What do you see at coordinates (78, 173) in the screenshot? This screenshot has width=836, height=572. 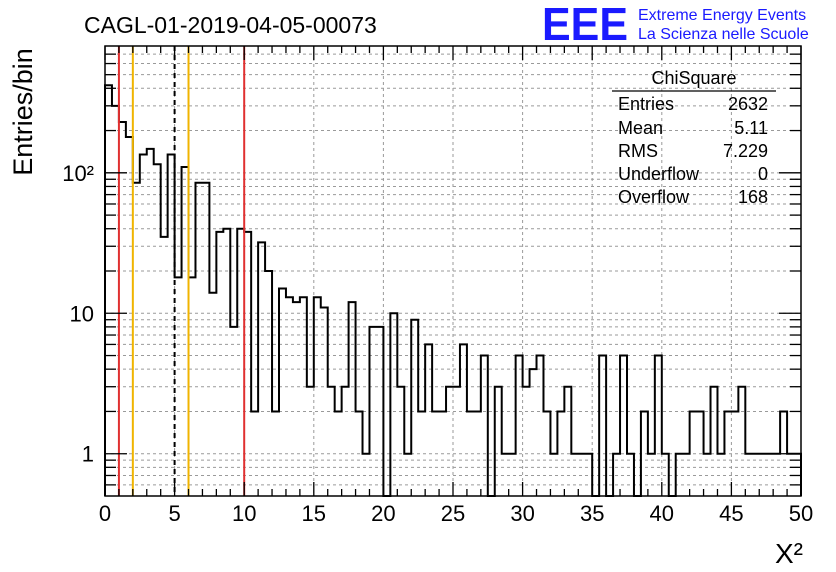 I see `y-tick-label: 10²` at bounding box center [78, 173].